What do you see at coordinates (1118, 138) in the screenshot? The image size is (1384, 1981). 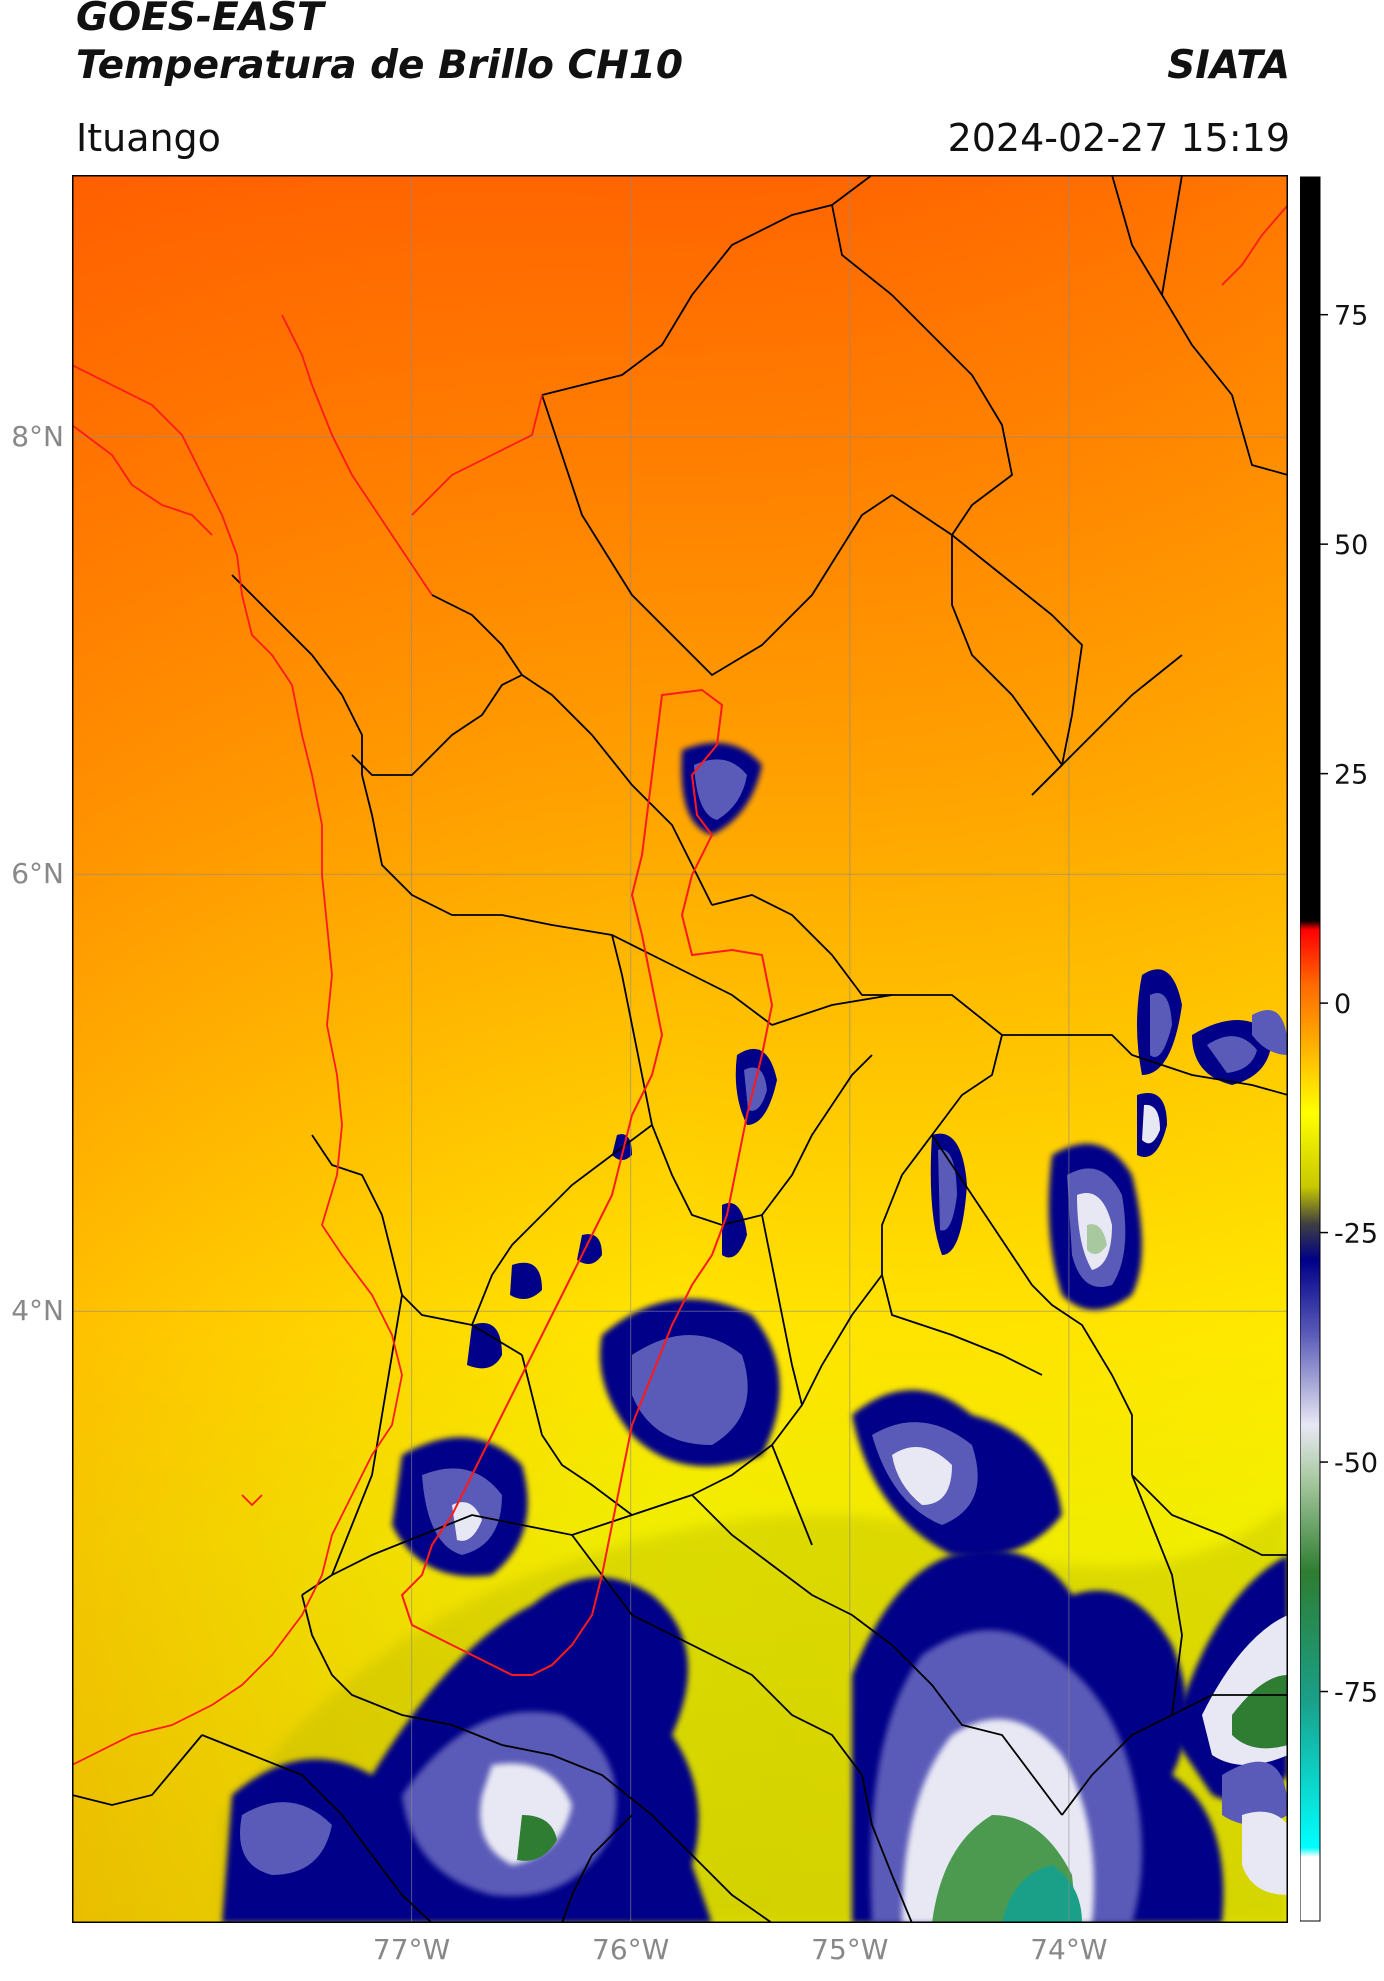 I see `timestamp-label: 2024-02-27 15:19` at bounding box center [1118, 138].